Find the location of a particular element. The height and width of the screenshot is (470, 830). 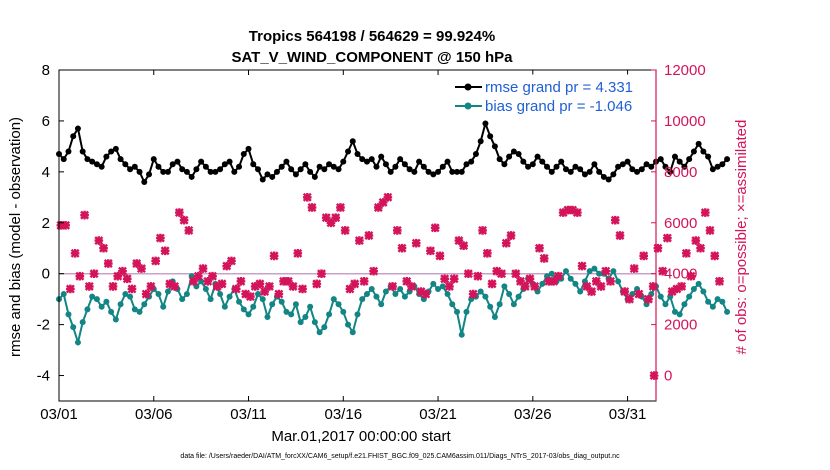

x-tick-label: 03/11 is located at coordinates (248, 414).